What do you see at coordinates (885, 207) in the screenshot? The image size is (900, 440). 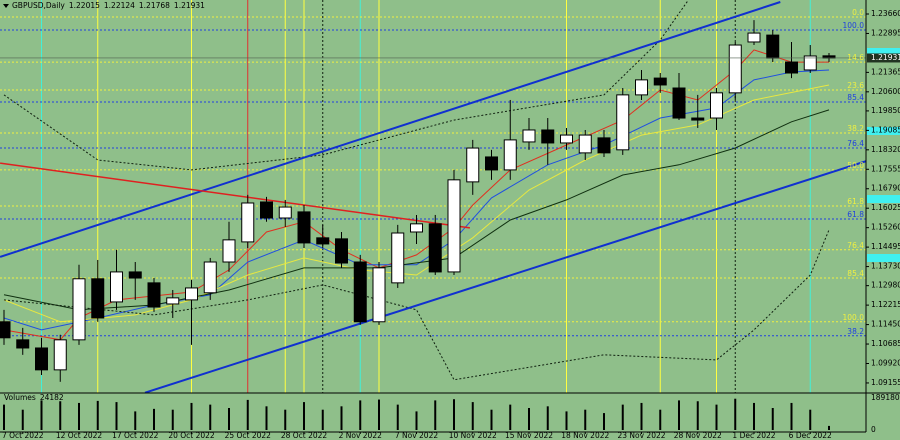 I see `y-tick-label: 1.16025` at bounding box center [885, 207].